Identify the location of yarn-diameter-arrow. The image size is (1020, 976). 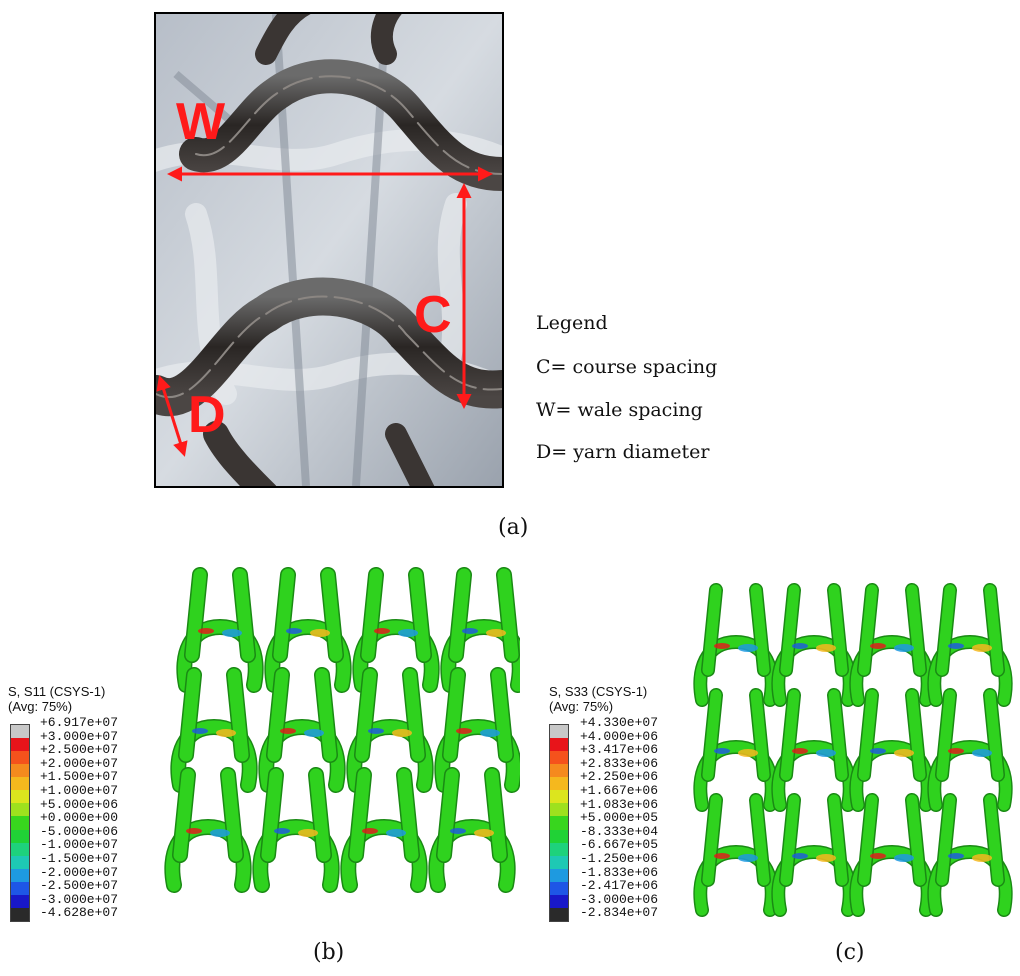
(172, 416).